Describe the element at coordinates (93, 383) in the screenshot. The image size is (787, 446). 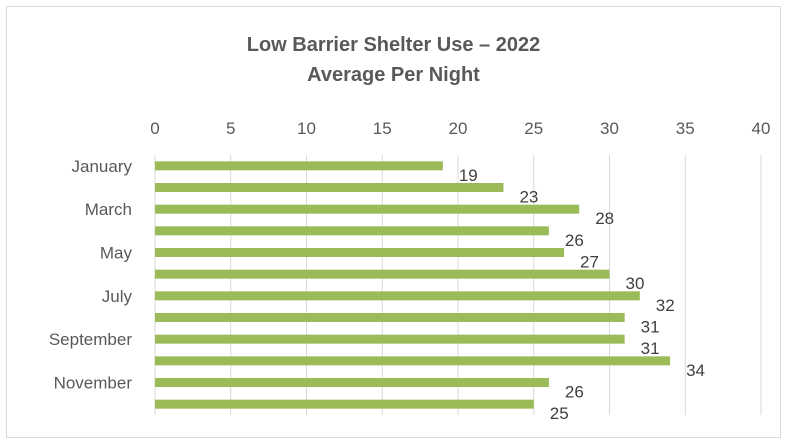
I see `y-tick-label: November` at that location.